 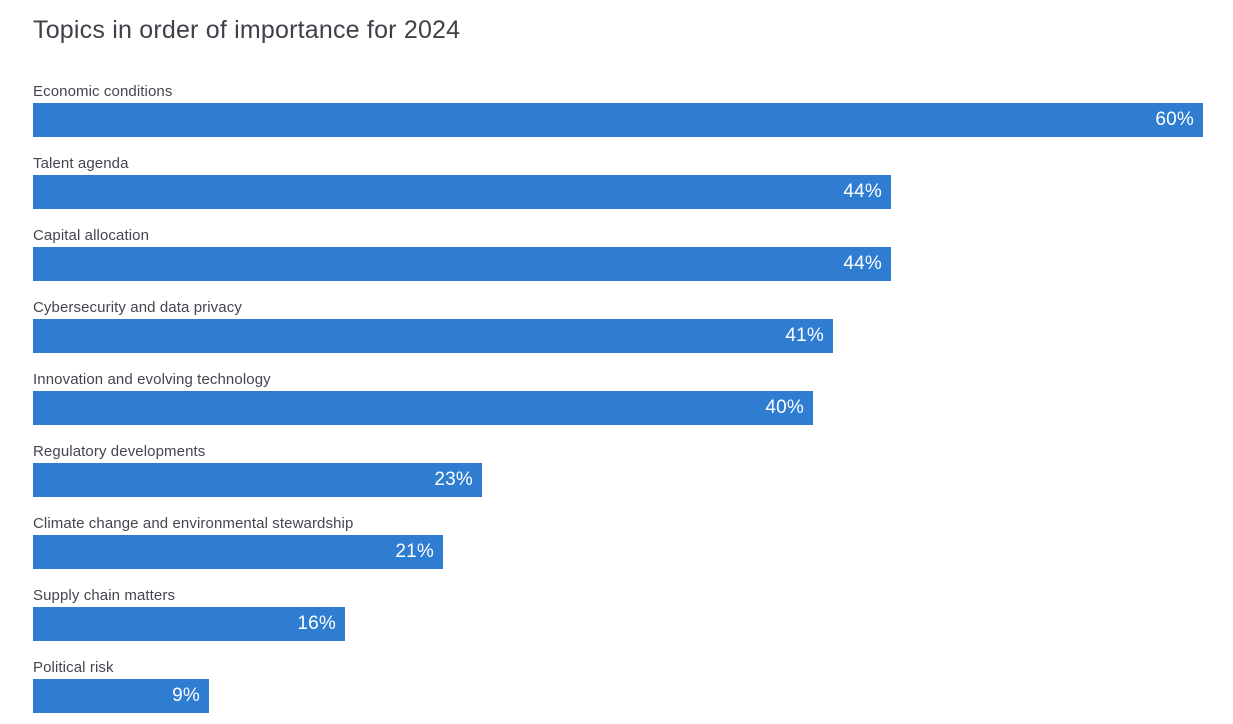 What do you see at coordinates (620, 478) in the screenshot?
I see `bar-row: Regulatory developments 23%` at bounding box center [620, 478].